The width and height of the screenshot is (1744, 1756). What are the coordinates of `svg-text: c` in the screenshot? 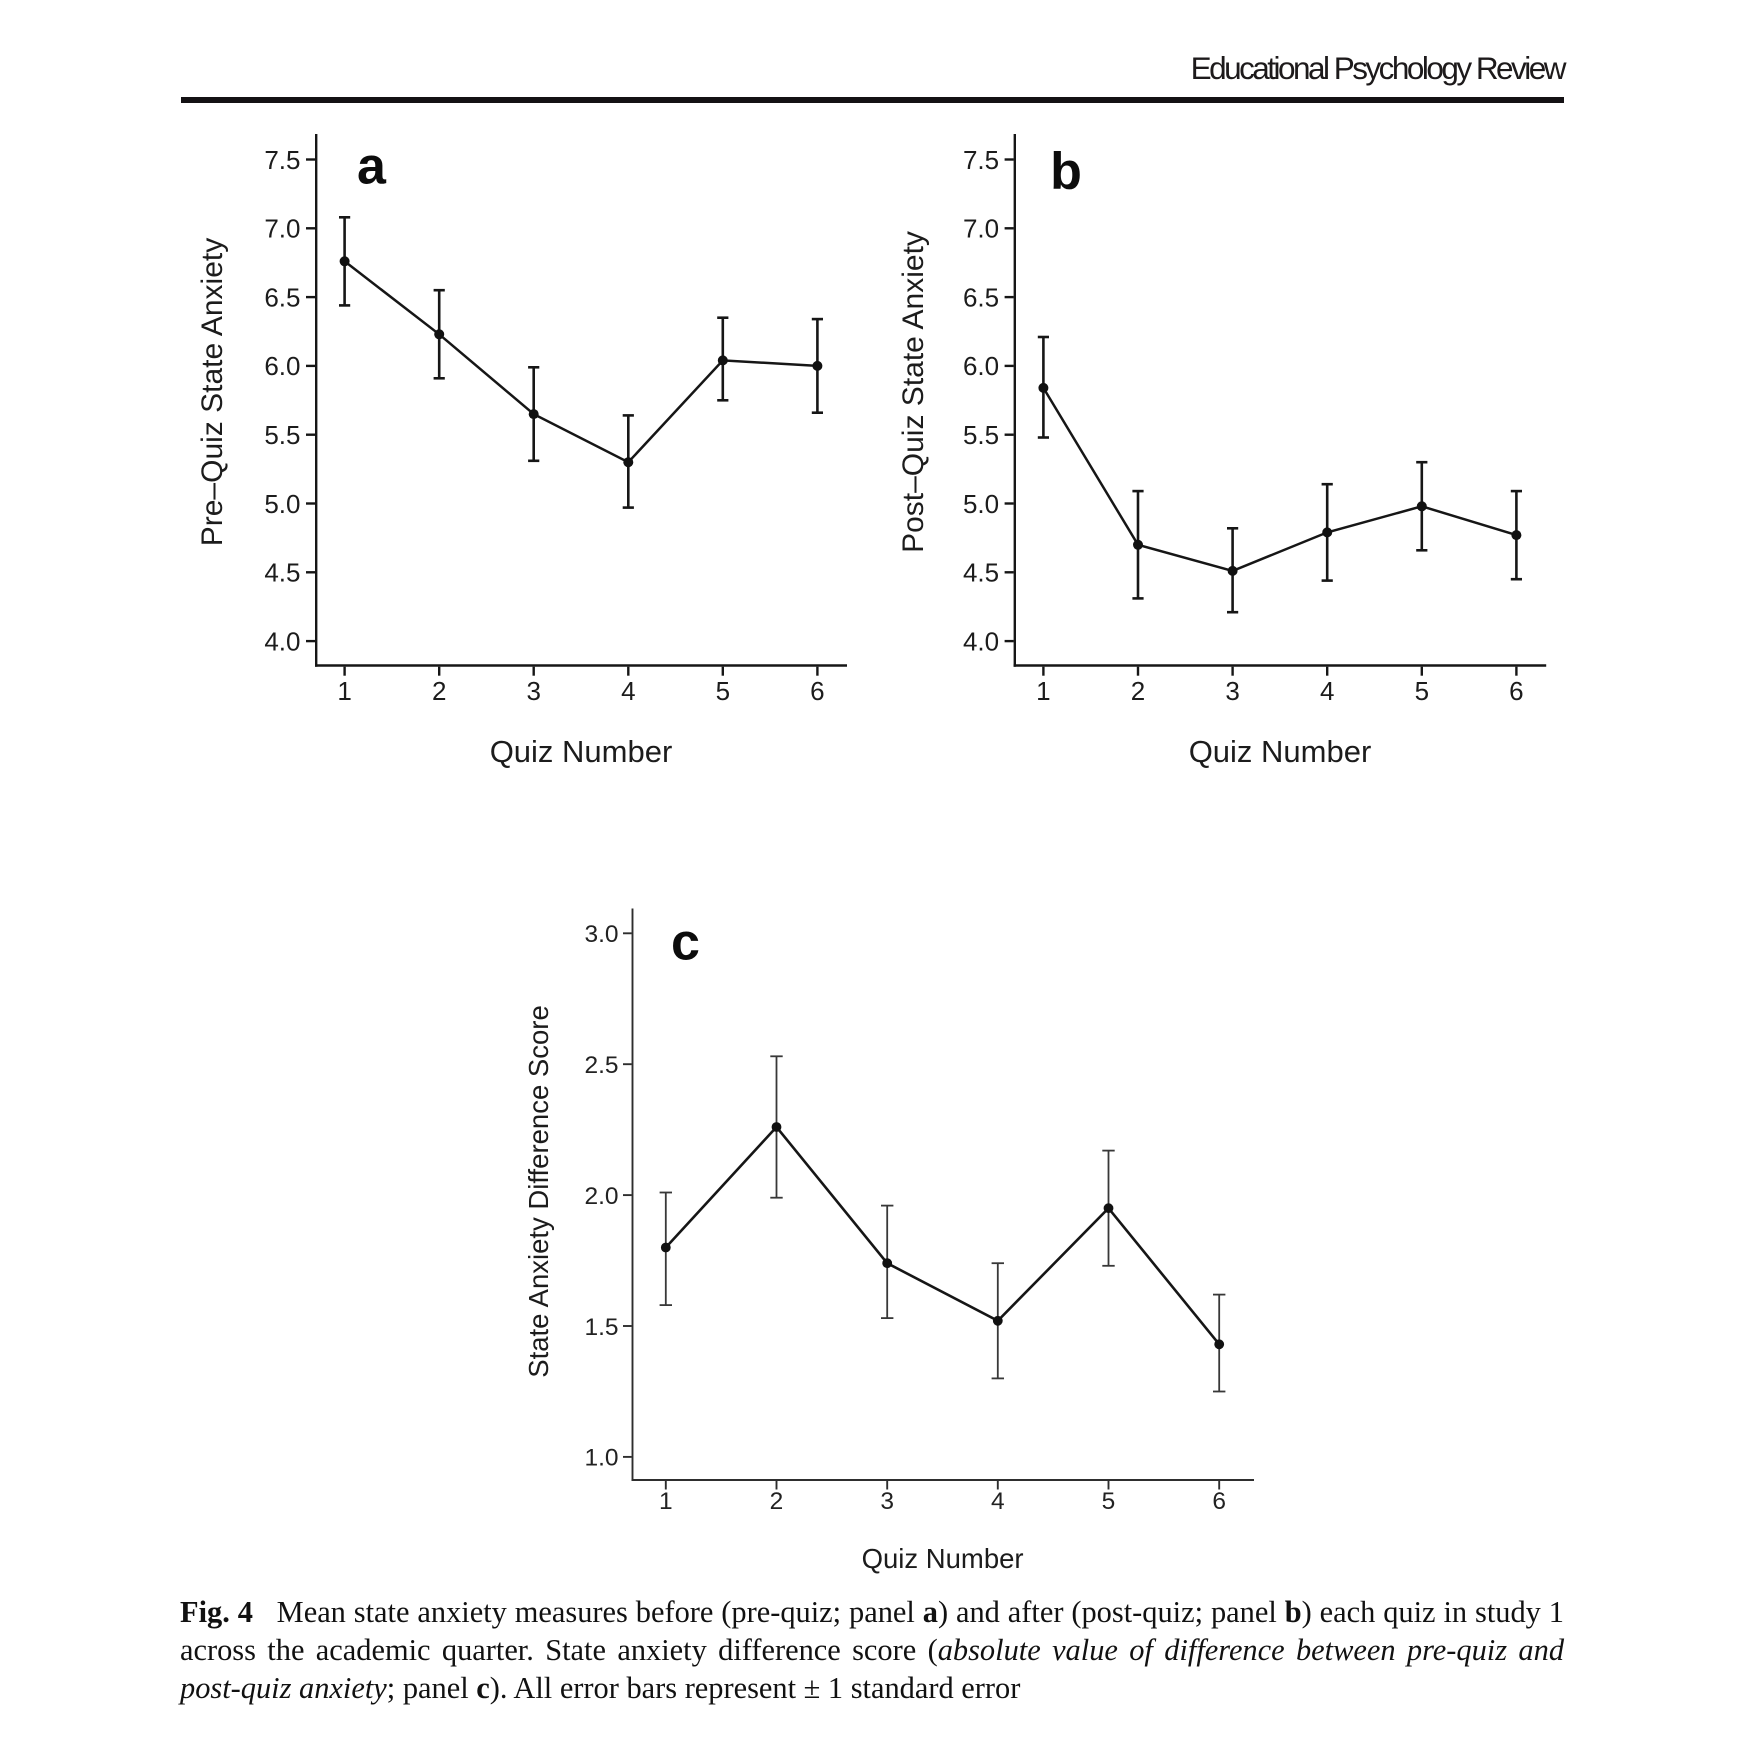 It's located at (685, 943).